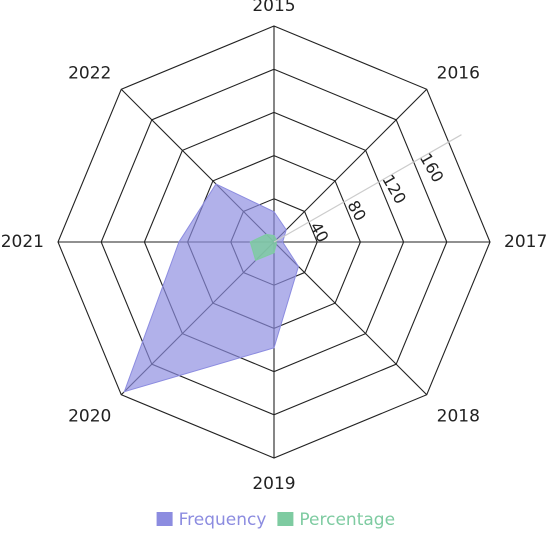  I want to click on axis-label-2015: 2015, so click(273, 8).